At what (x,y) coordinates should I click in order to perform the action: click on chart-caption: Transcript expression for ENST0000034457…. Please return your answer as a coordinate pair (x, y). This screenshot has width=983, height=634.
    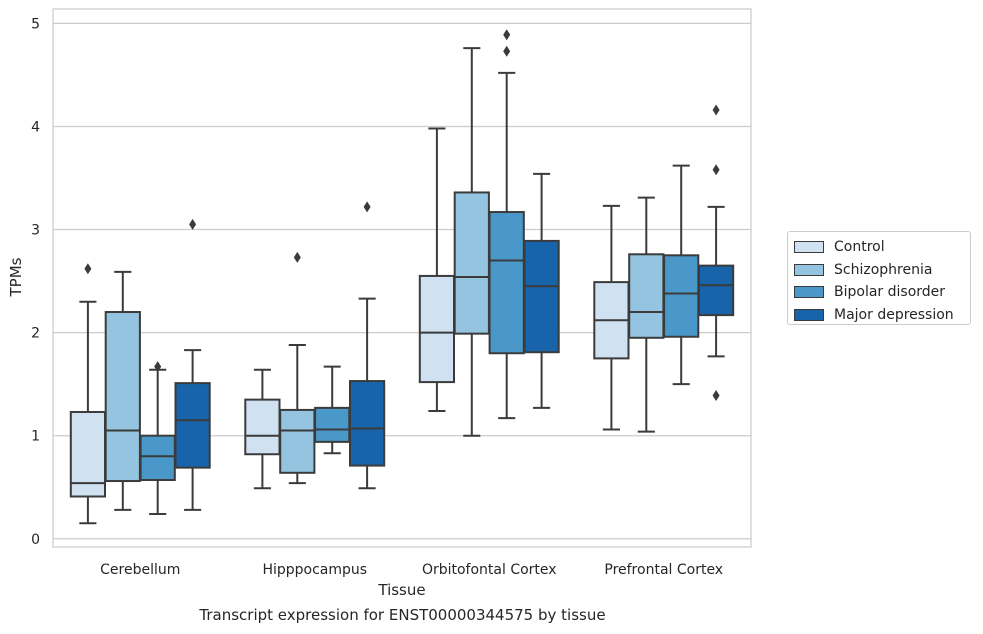
    Looking at the image, I should click on (402, 615).